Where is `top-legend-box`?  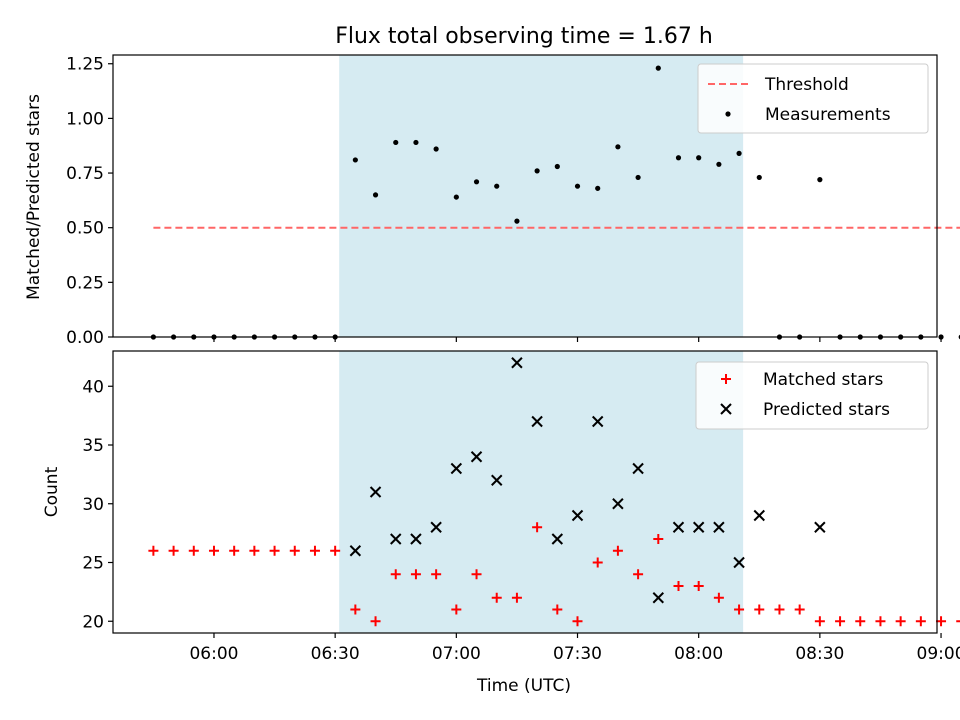 top-legend-box is located at coordinates (813, 98).